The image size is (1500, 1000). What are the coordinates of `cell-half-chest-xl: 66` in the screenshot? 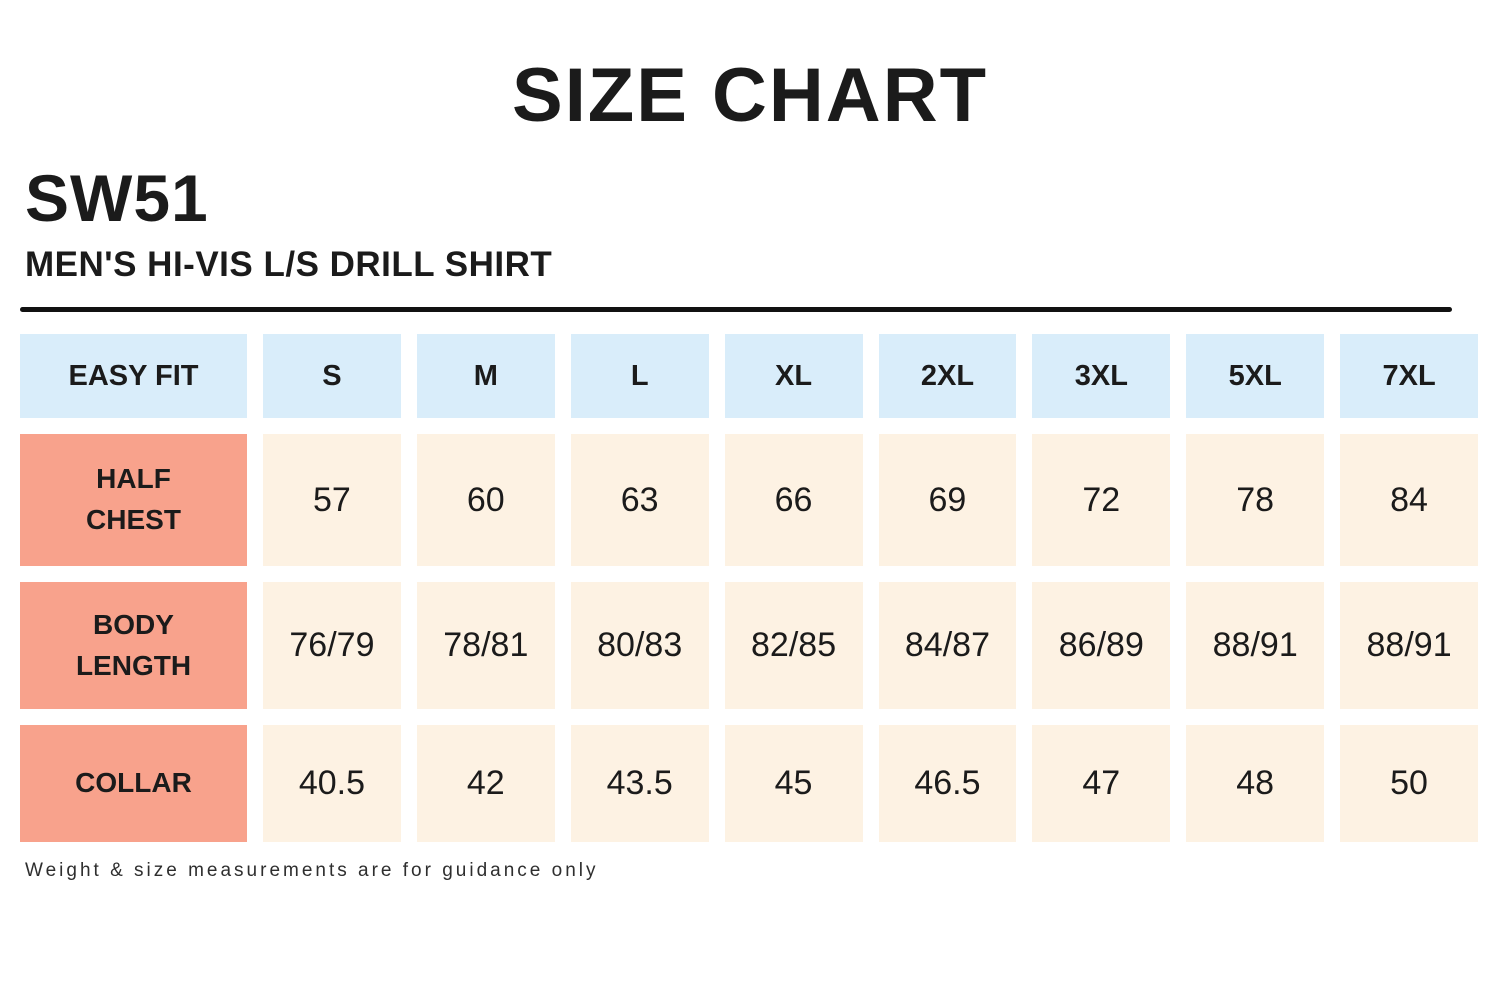 It's located at (793, 500).